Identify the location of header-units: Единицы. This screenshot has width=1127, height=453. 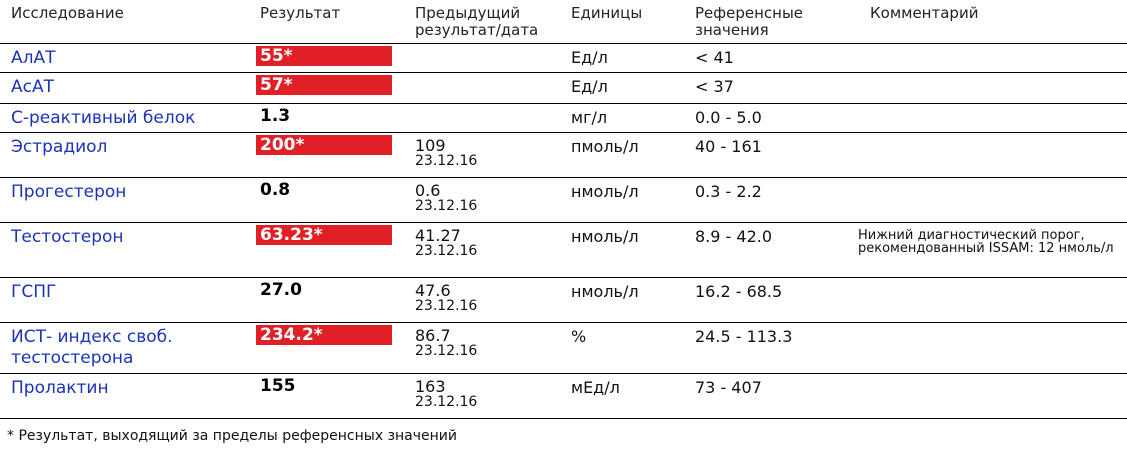
(607, 13).